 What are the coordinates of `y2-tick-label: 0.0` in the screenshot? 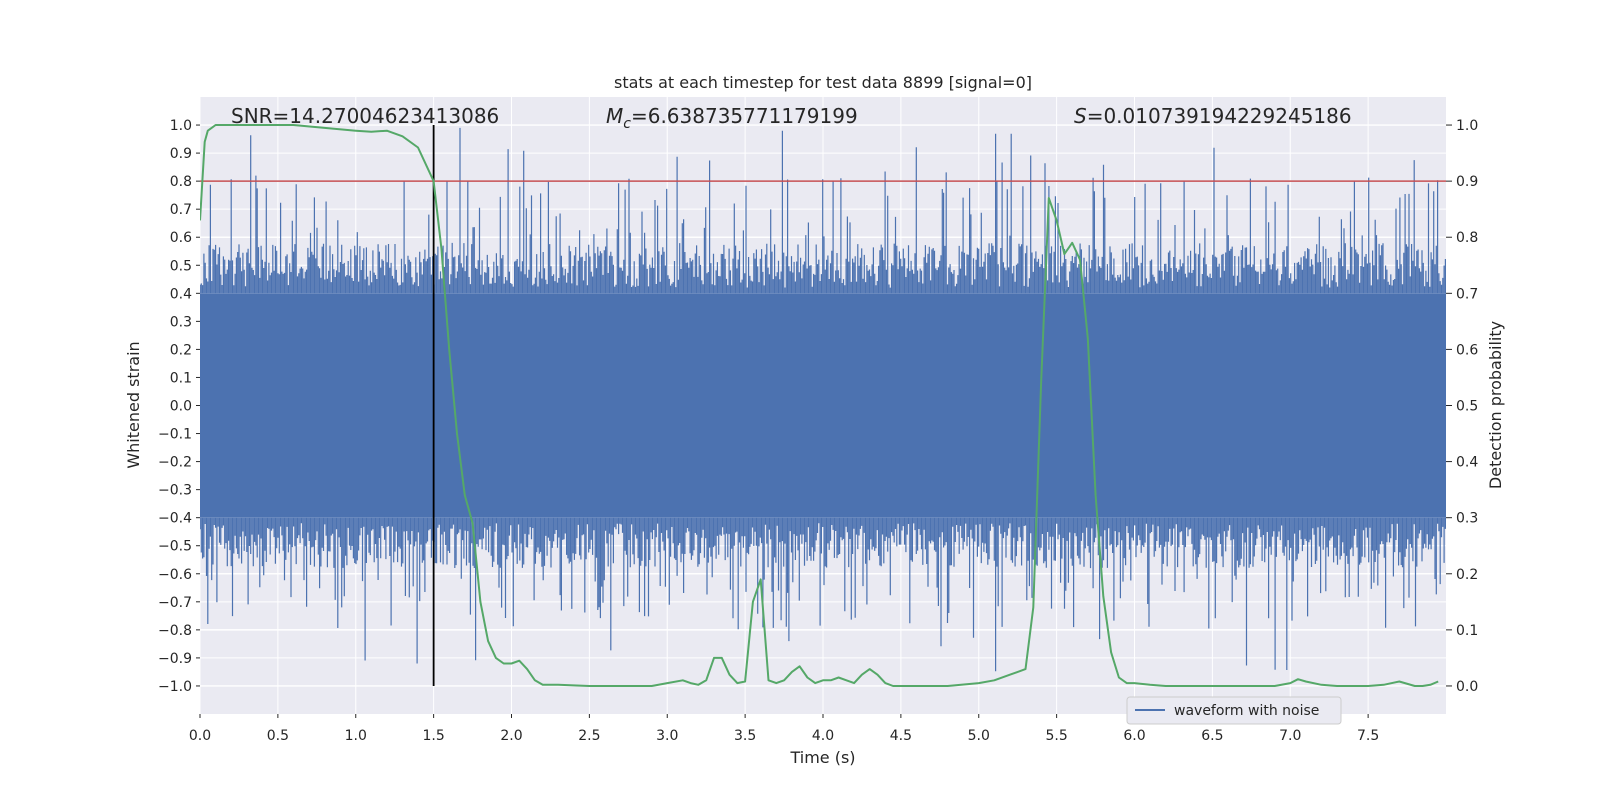 It's located at (1467, 687).